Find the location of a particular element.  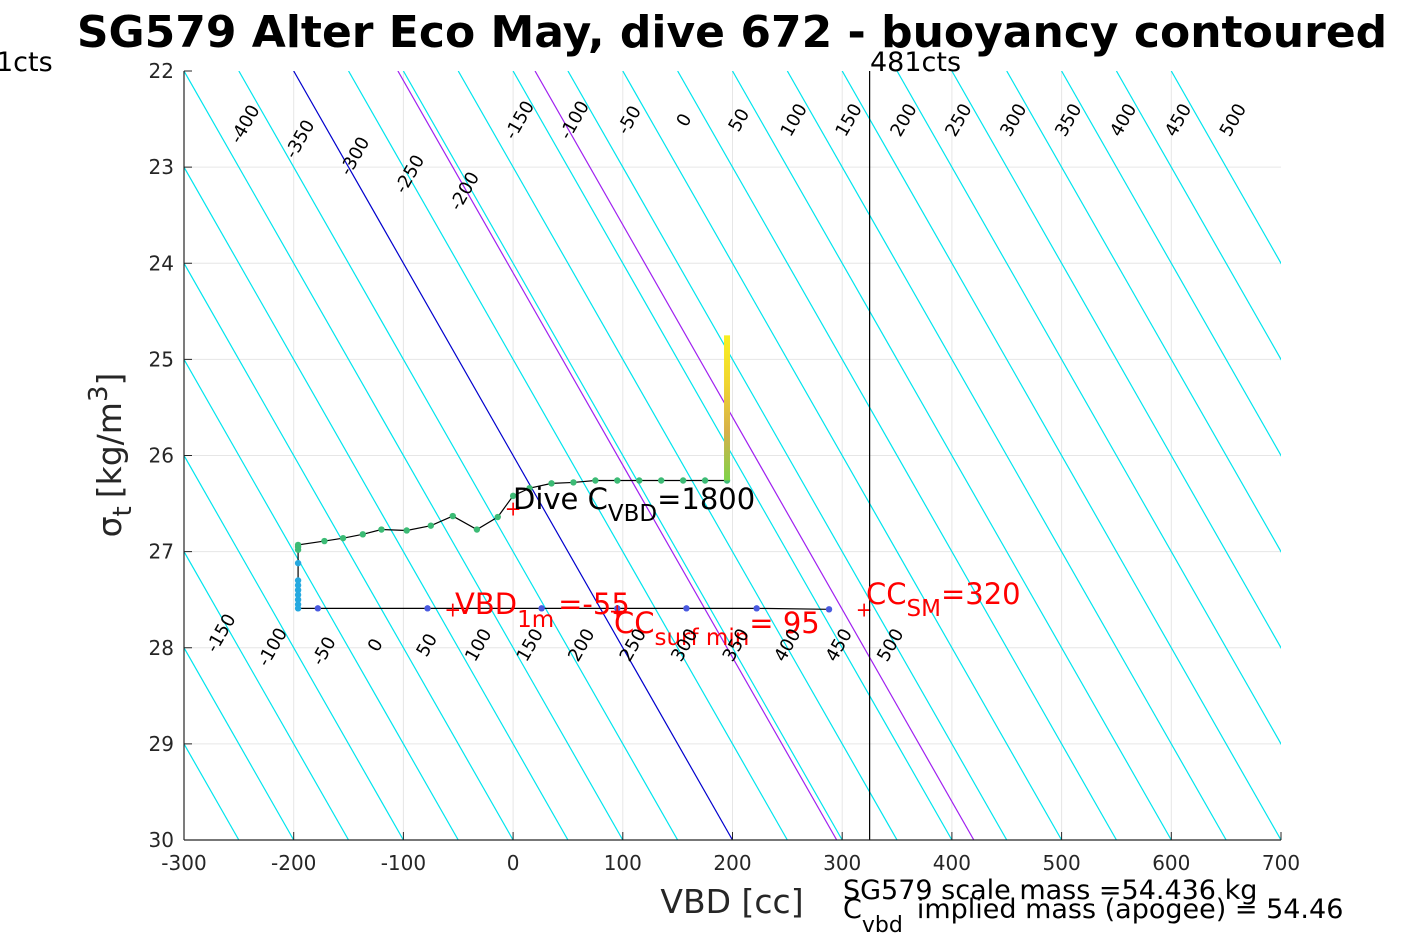

x-tick-label: -300 is located at coordinates (183, 863).